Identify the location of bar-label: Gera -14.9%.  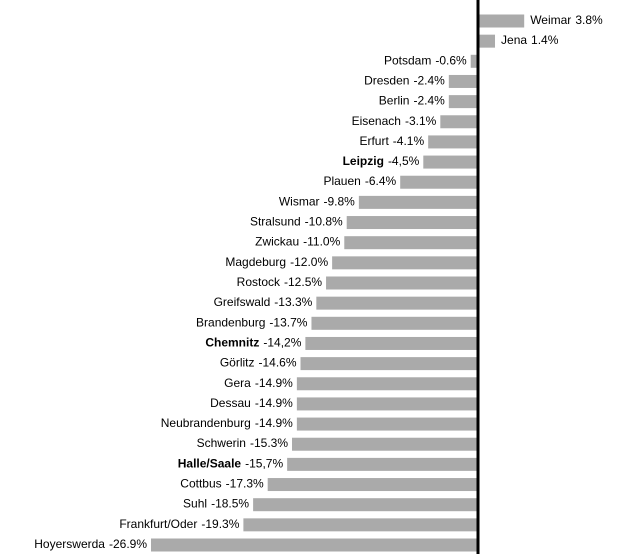
(258, 383).